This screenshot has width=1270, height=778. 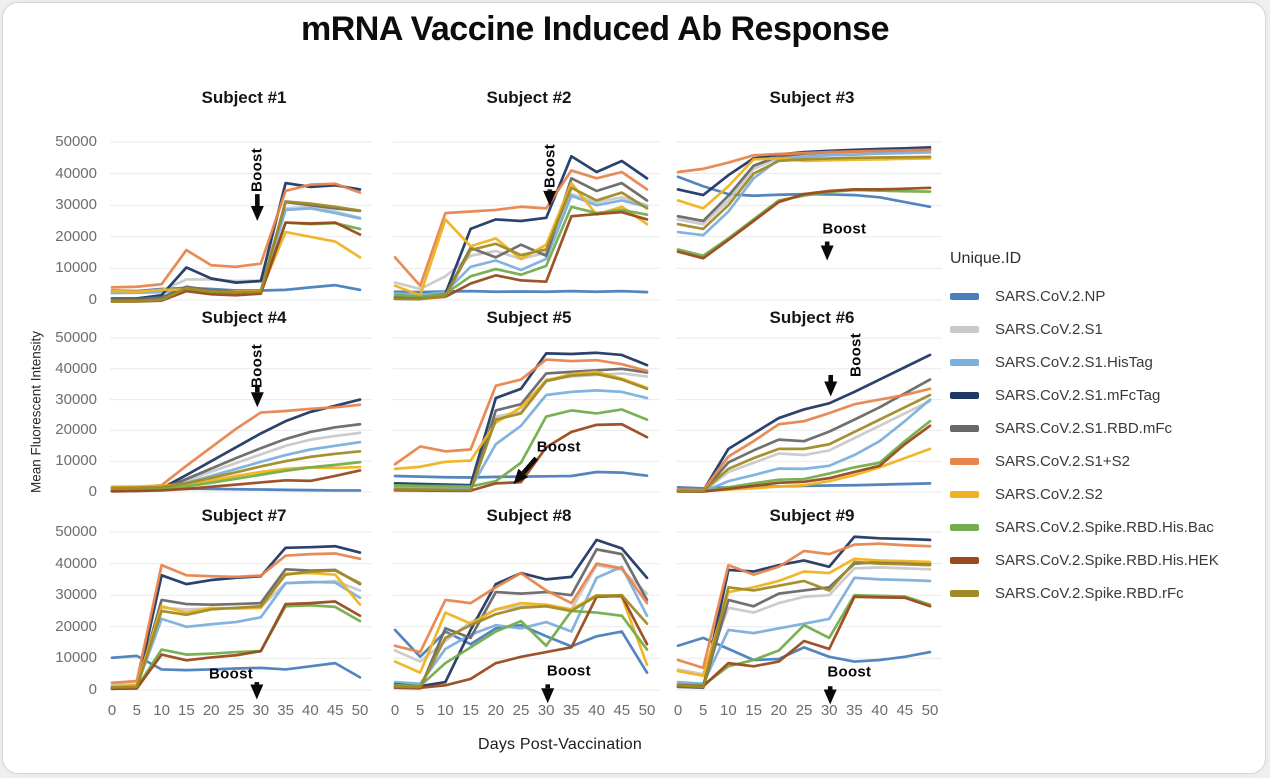 What do you see at coordinates (1104, 527) in the screenshot?
I see `legend-item-label: SARS.CoV.2.Spike.RBD.His.Bac` at bounding box center [1104, 527].